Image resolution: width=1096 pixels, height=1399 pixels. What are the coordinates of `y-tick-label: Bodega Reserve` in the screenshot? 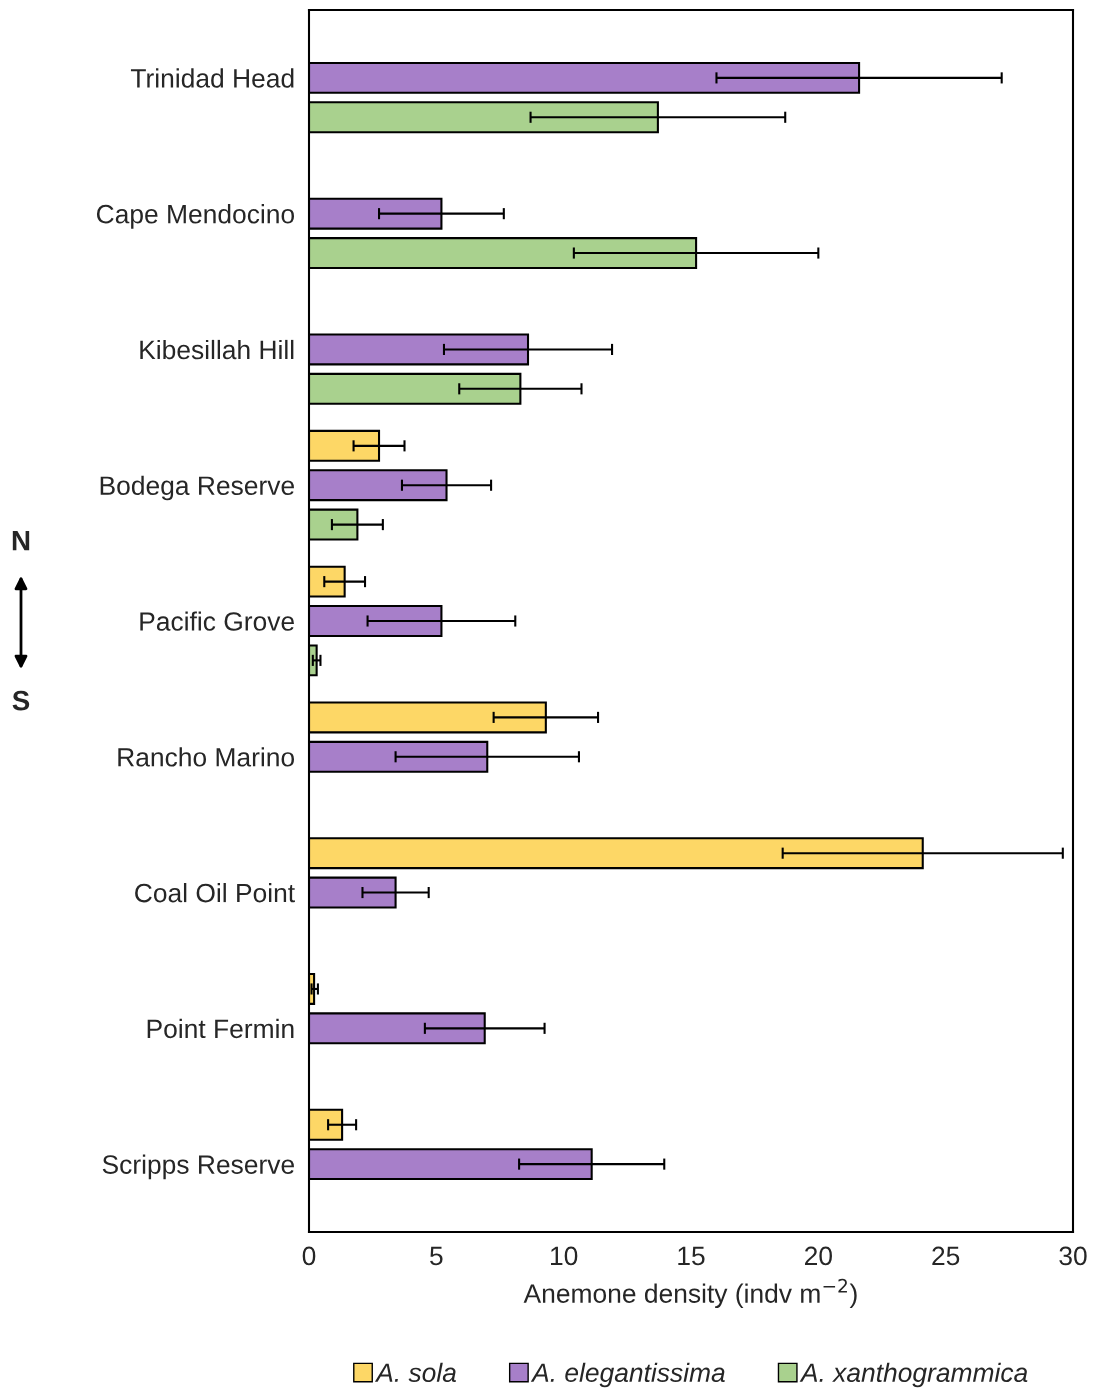 It's located at (197, 488).